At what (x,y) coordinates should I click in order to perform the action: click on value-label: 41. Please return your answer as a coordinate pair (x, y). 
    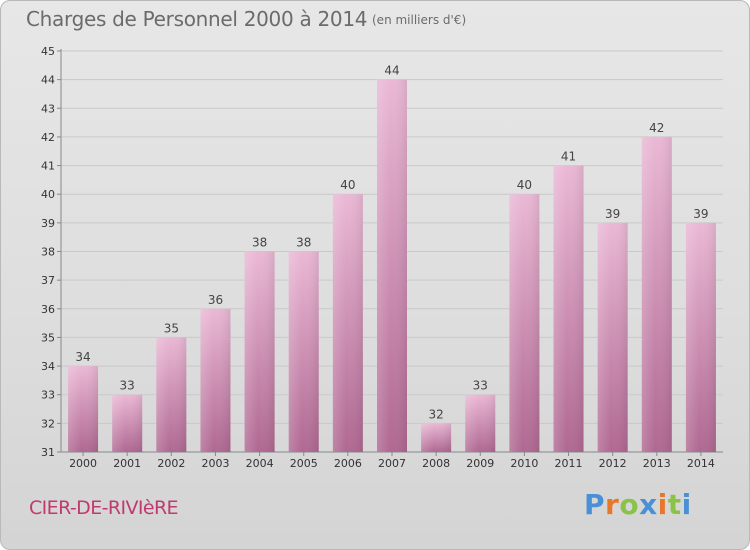
    Looking at the image, I should click on (568, 157).